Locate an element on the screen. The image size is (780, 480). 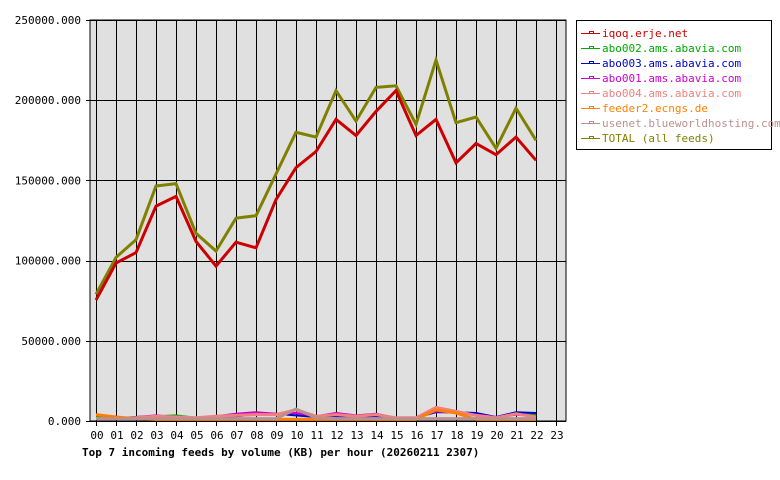
x-tick-label: 23 is located at coordinates (556, 435).